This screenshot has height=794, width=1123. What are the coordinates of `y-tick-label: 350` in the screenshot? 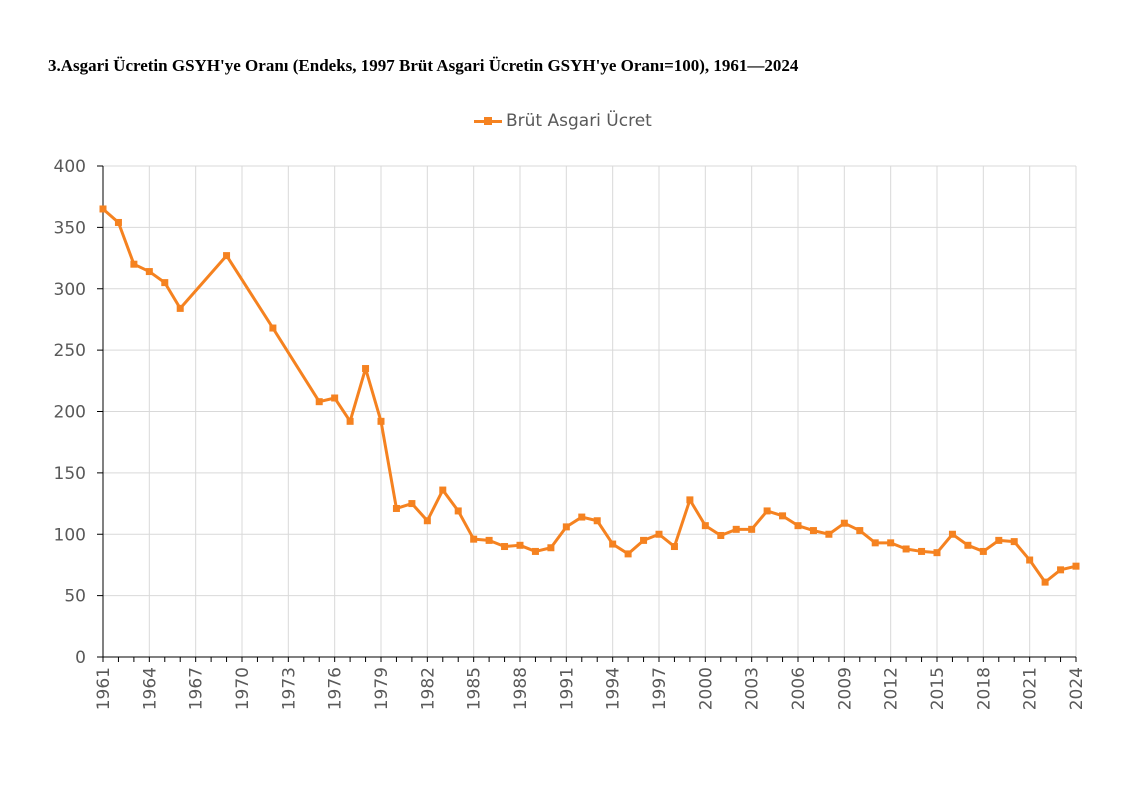 It's located at (70, 228).